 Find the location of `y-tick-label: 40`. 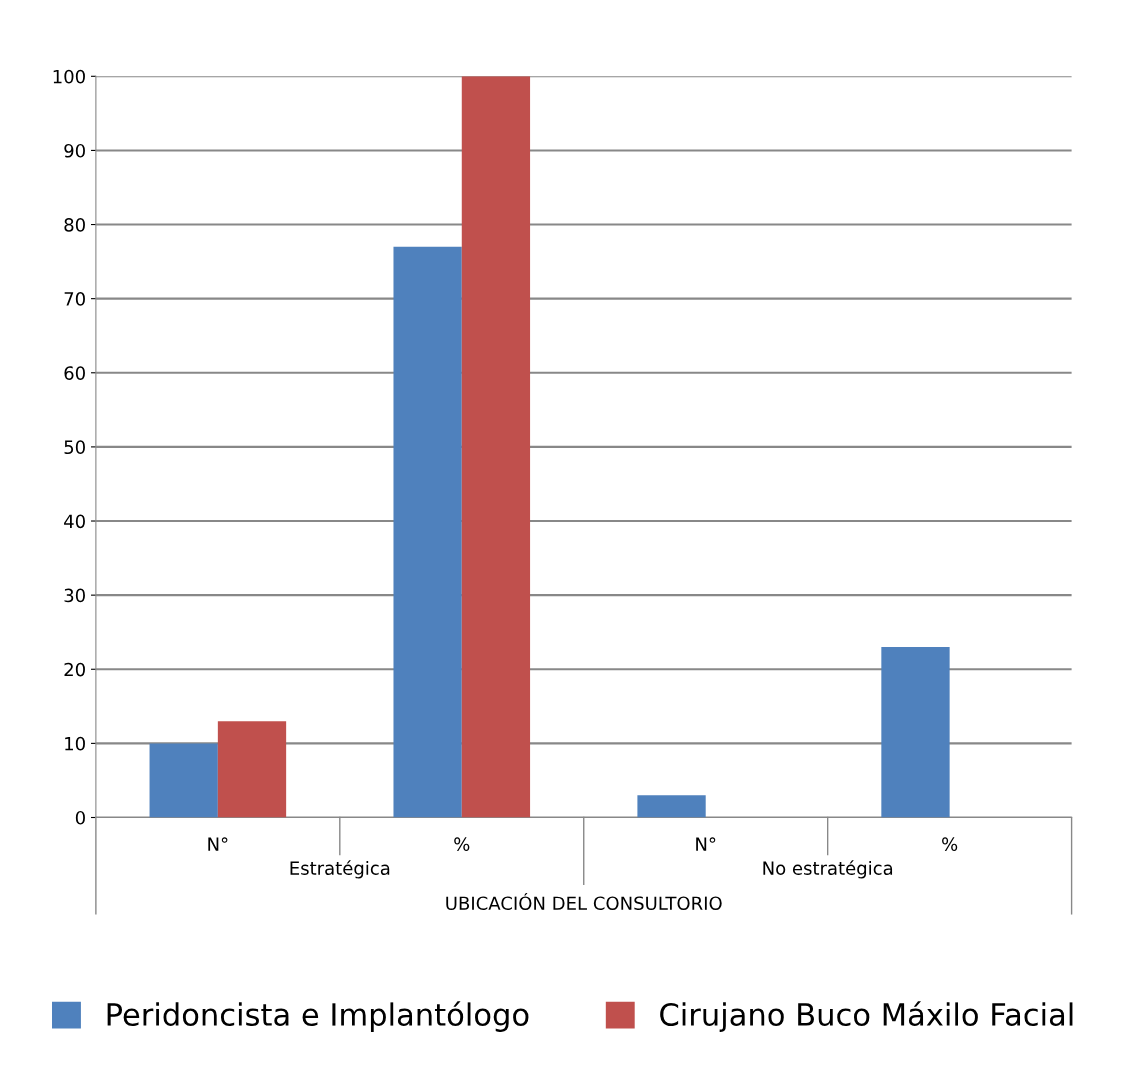

y-tick-label: 40 is located at coordinates (74, 521).